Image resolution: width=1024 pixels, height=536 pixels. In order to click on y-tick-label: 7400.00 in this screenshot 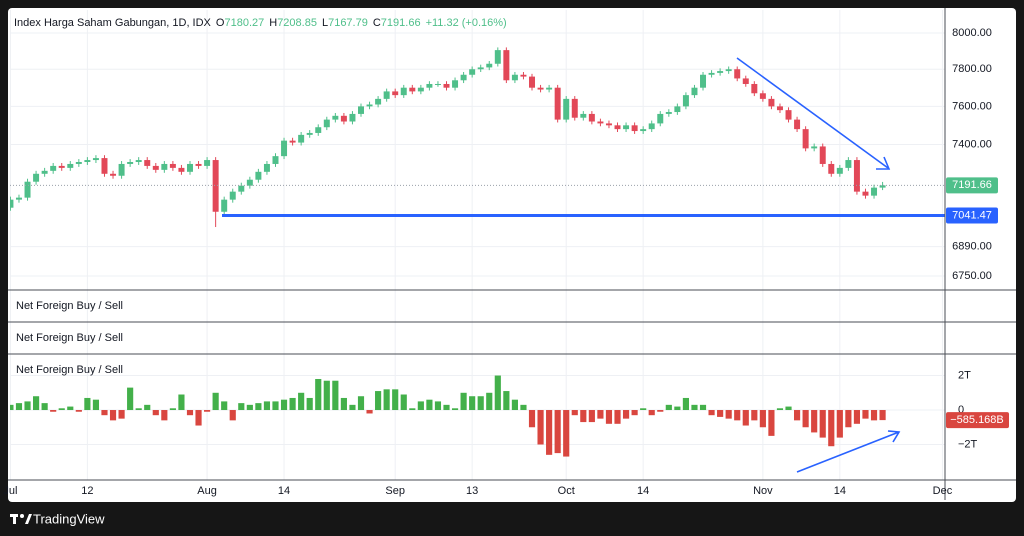, I will do `click(972, 144)`.